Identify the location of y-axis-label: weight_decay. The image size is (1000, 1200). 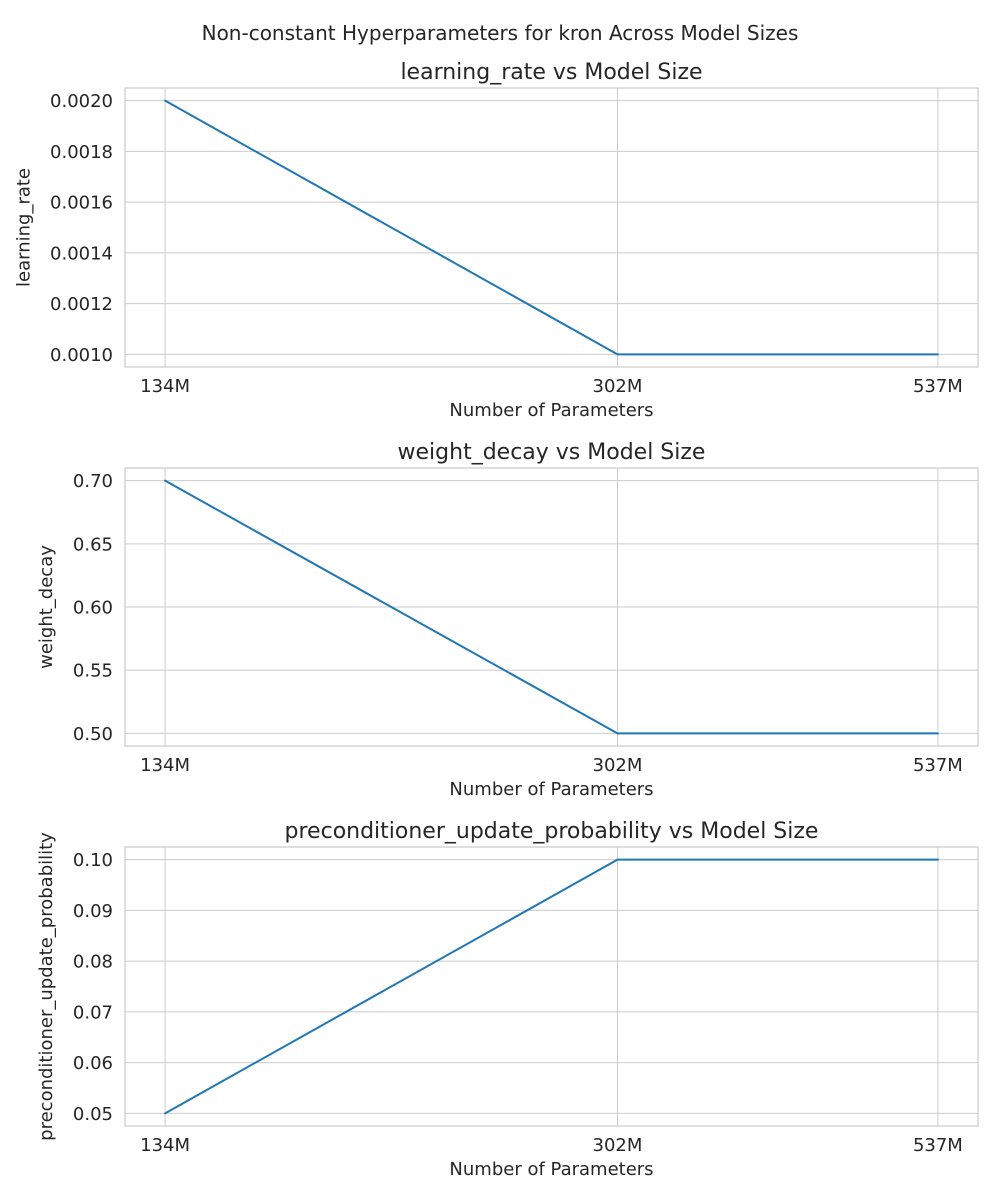
(46, 607).